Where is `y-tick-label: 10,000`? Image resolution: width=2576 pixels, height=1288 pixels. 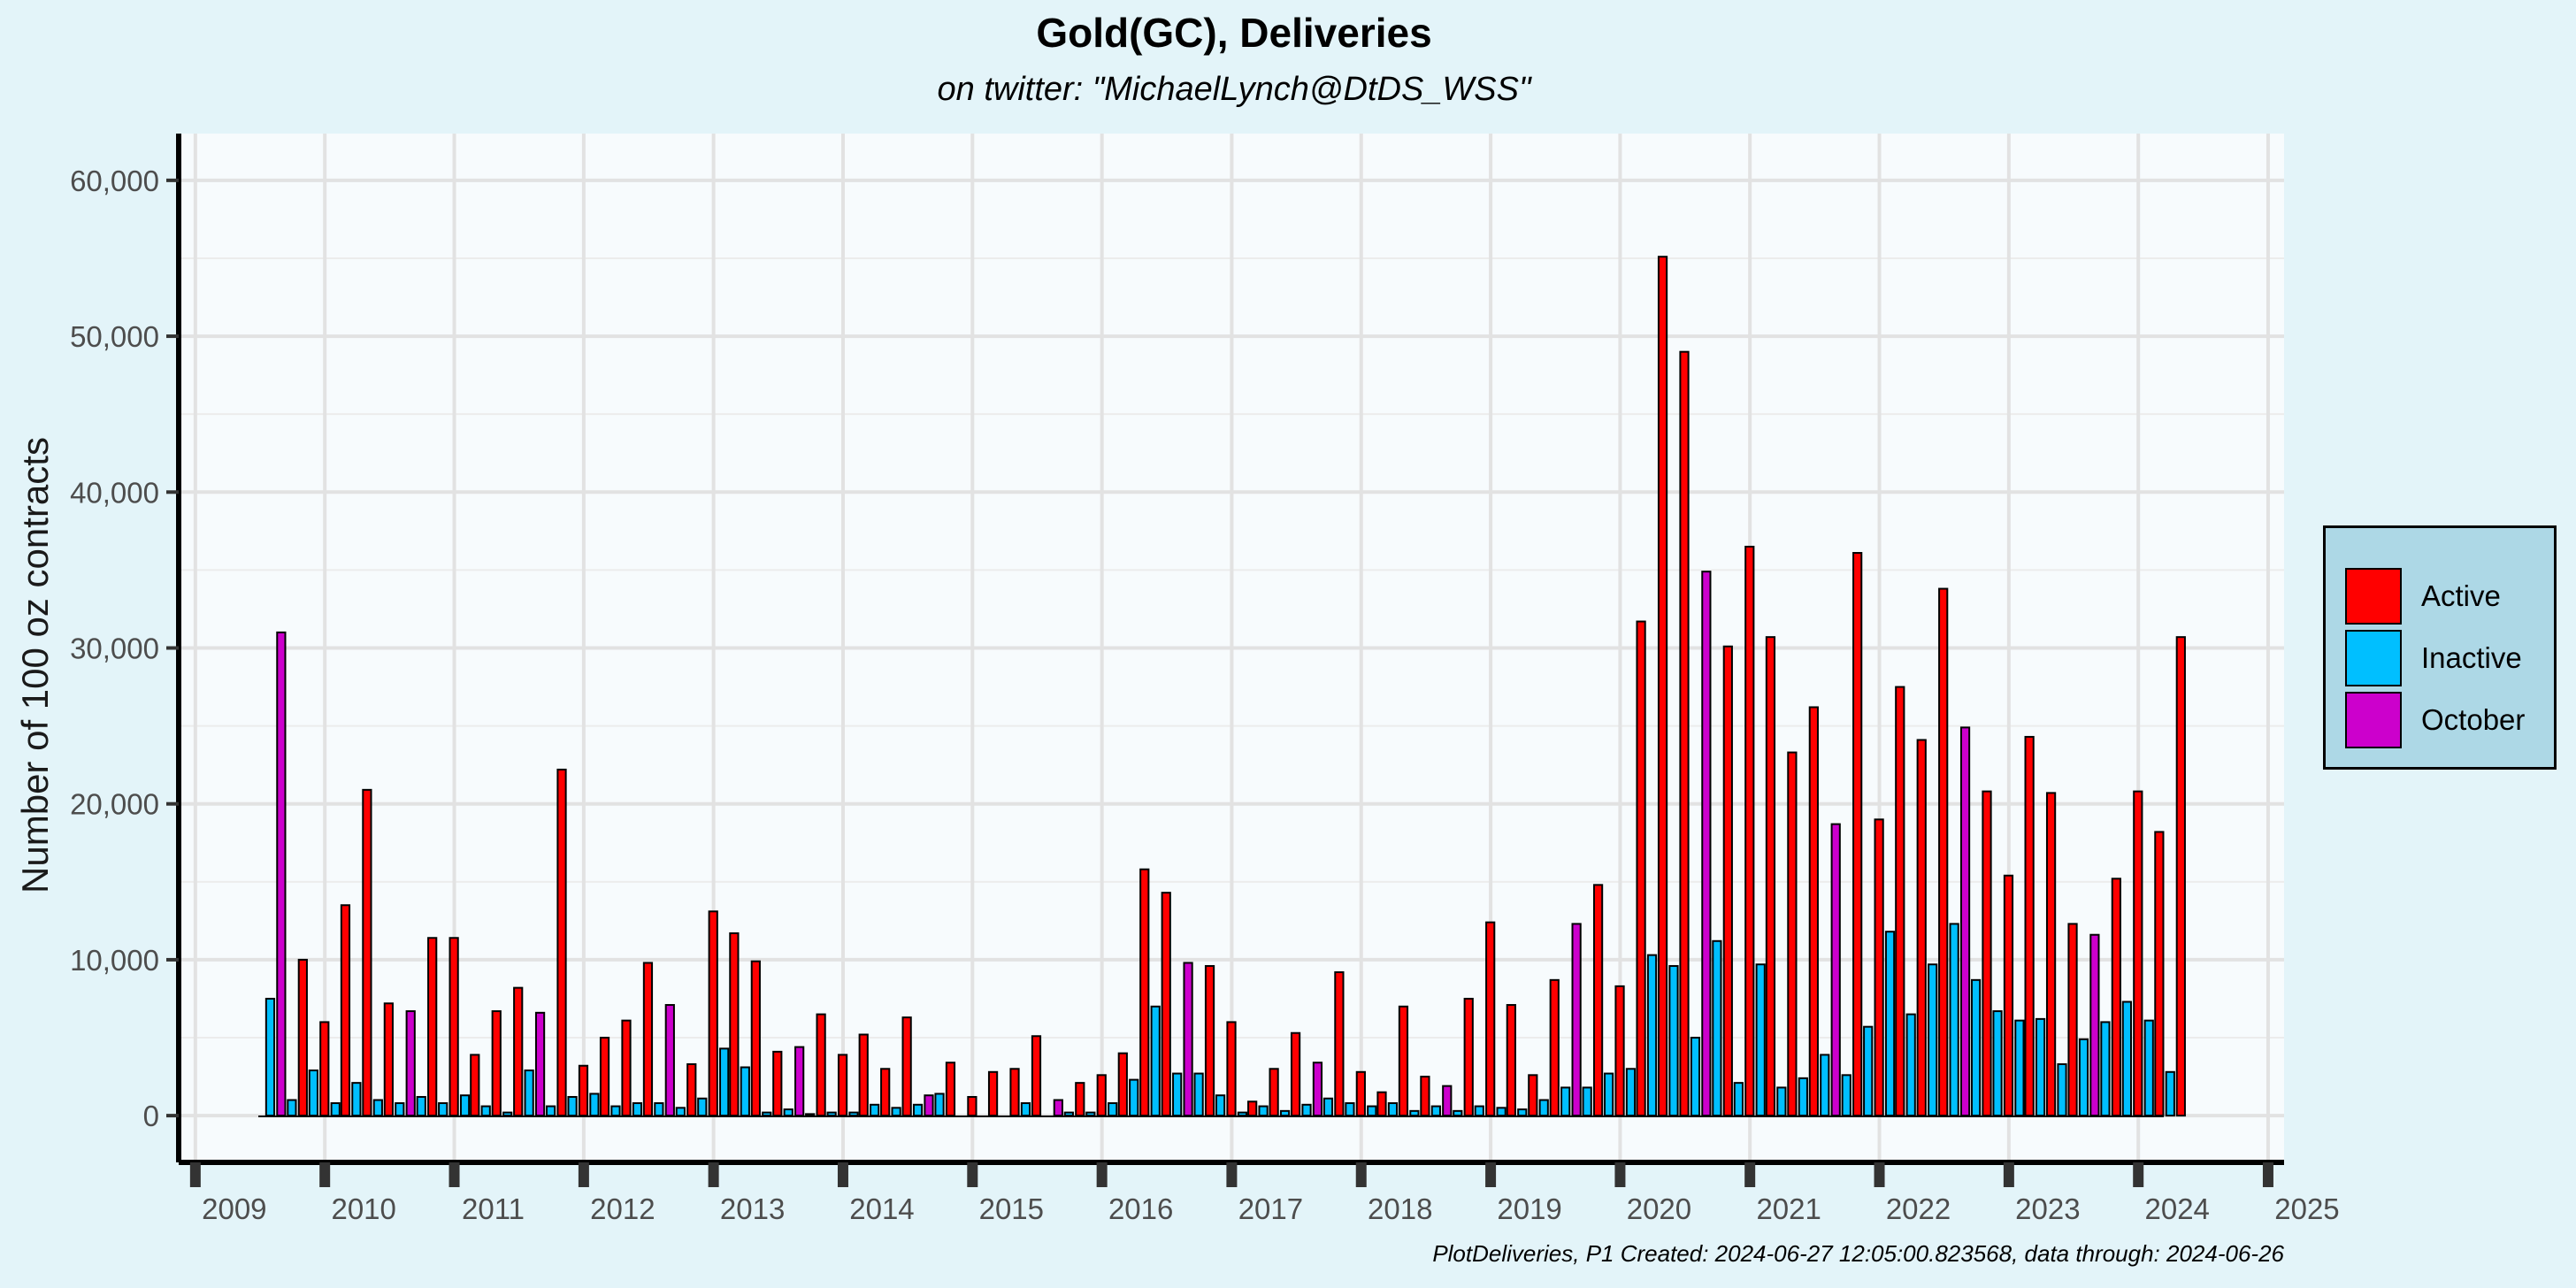
y-tick-label: 10,000 is located at coordinates (114, 960).